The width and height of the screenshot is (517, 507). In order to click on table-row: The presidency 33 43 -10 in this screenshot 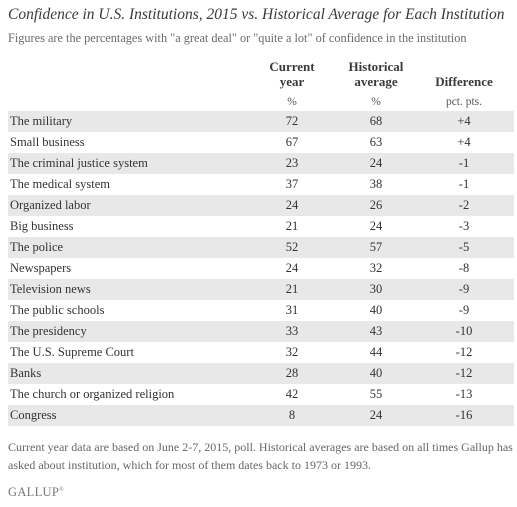, I will do `click(261, 331)`.